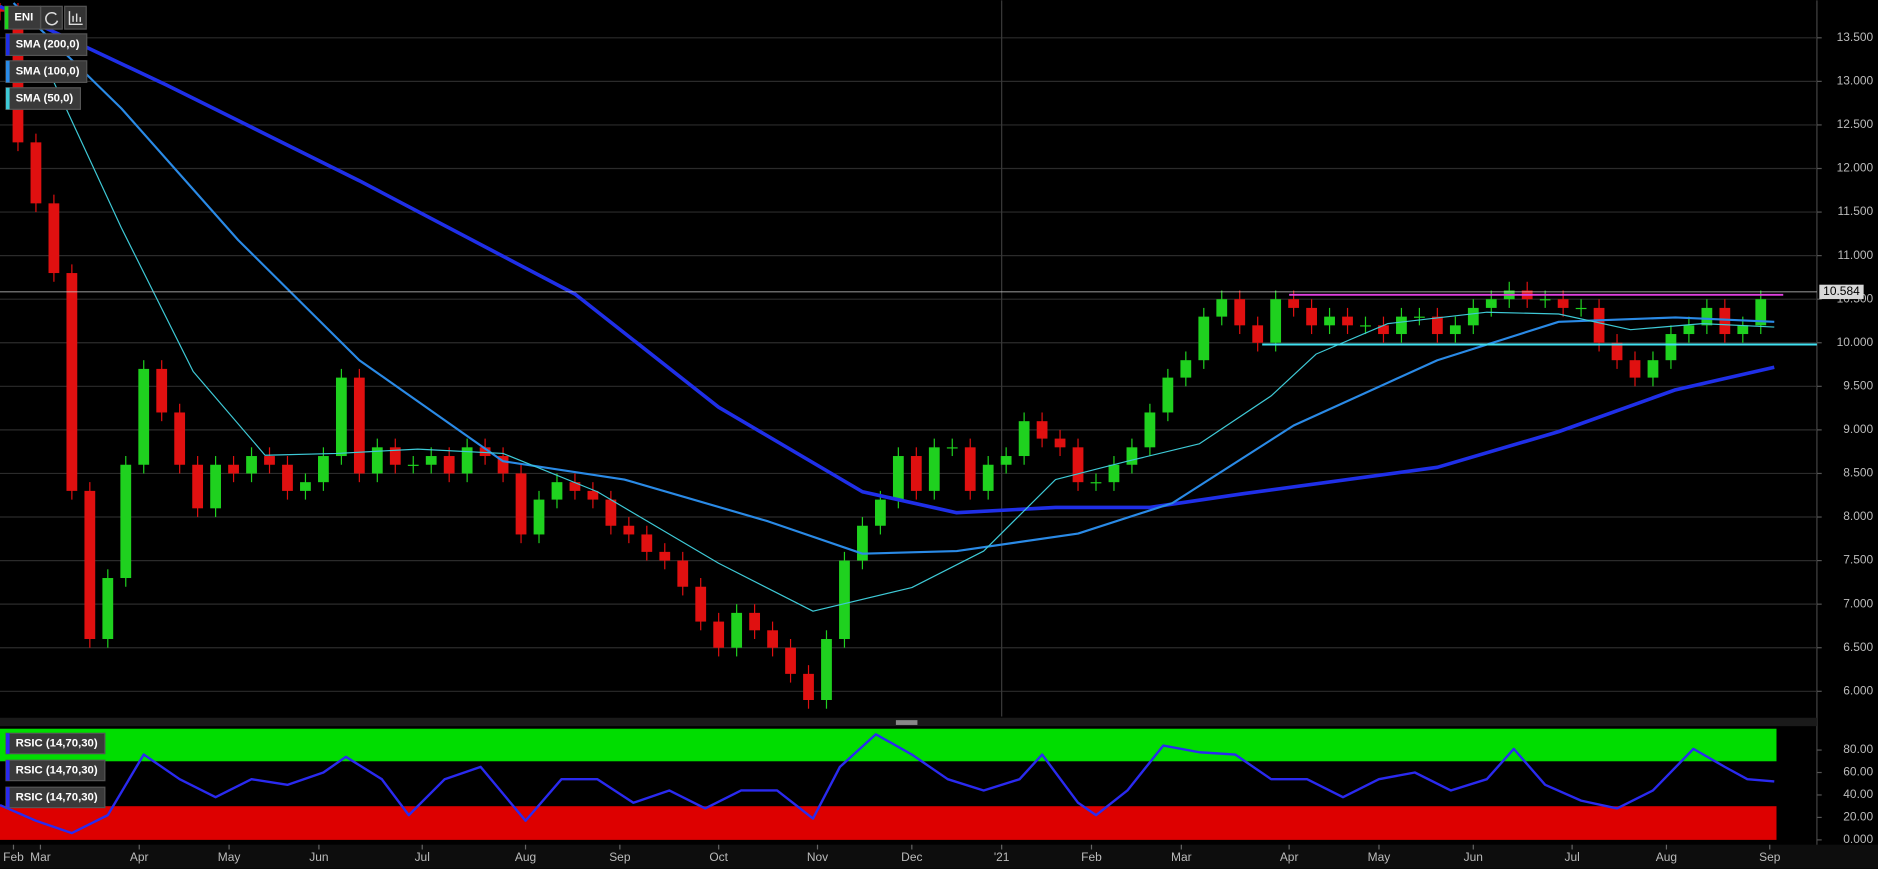 The image size is (1878, 869). I want to click on resize-handle, so click(906, 722).